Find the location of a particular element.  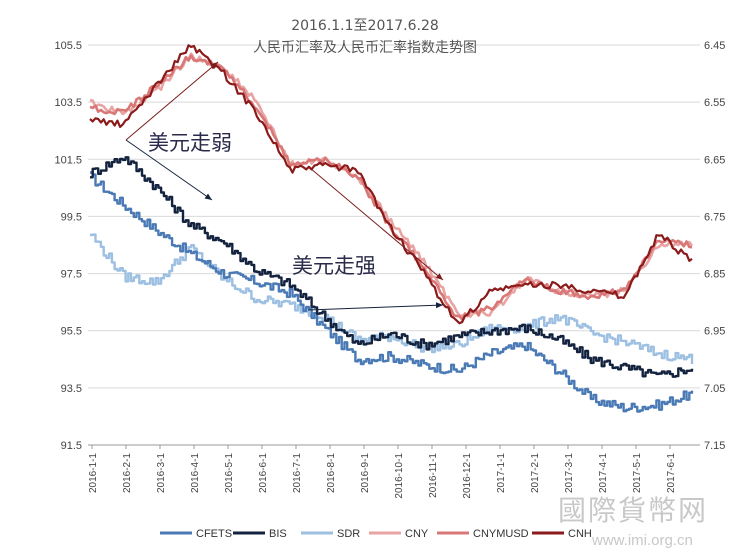

x-tick-label: 2016-5-1 is located at coordinates (229, 473).